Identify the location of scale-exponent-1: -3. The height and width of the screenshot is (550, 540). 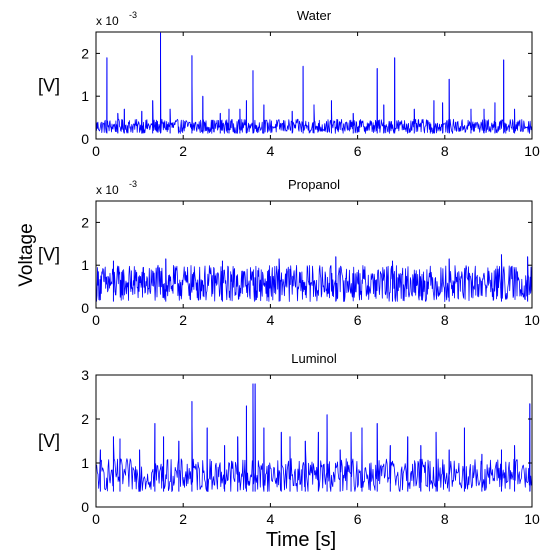
(133, 184).